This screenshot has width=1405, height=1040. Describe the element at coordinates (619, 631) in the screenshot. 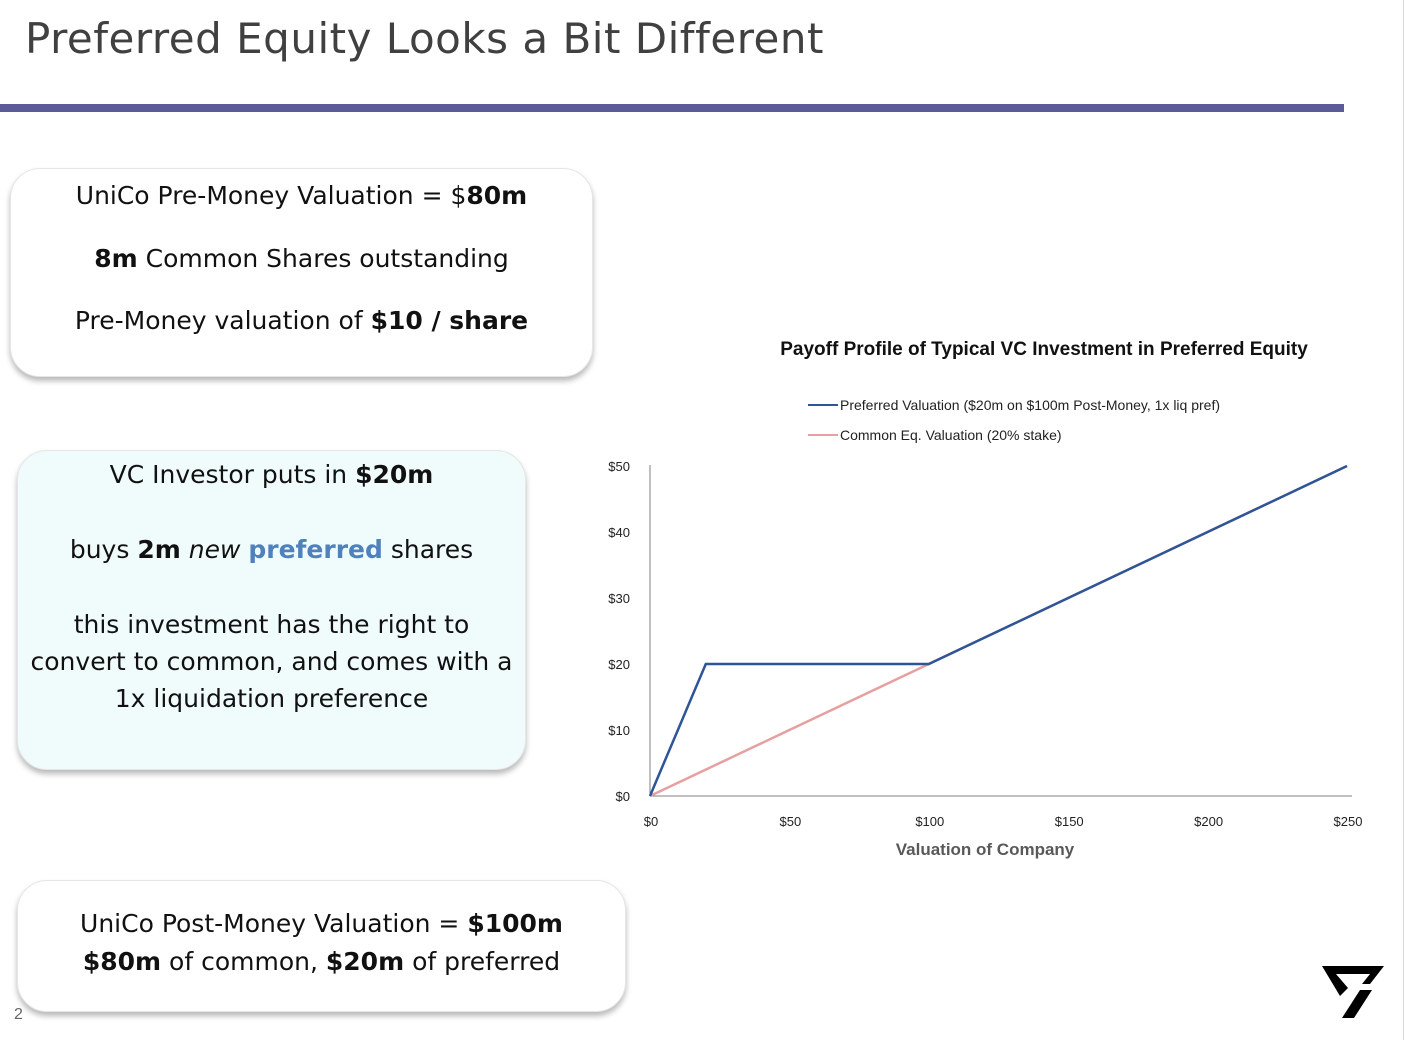

I see `y-tick-labels: $0 $10 $20 $30 $40 $50` at that location.